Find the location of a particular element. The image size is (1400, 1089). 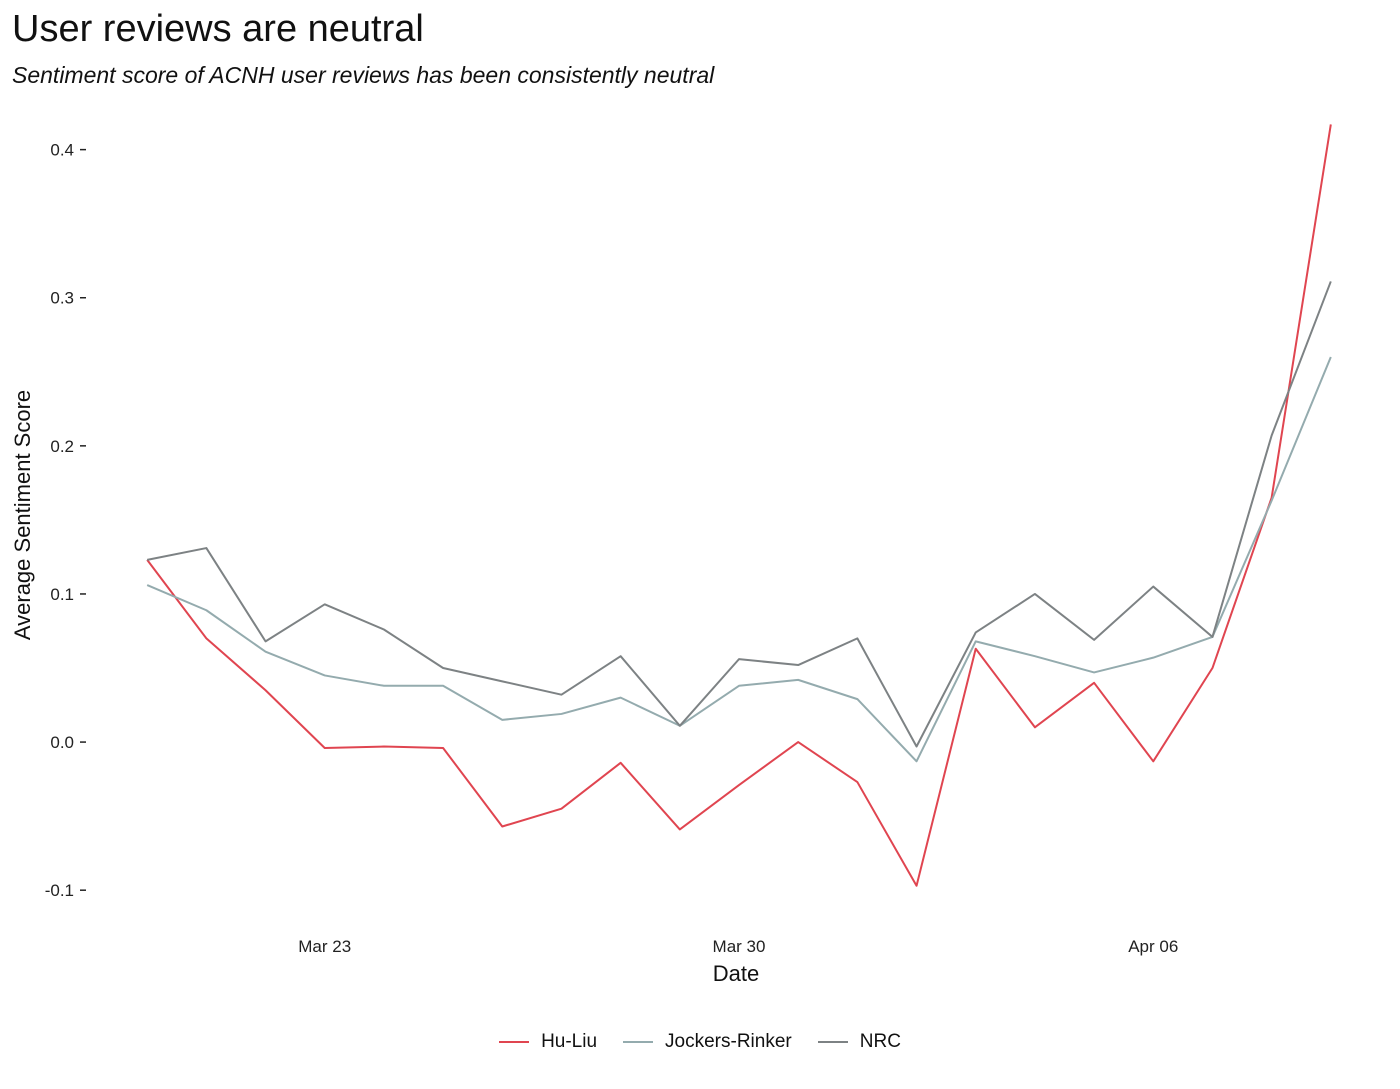

legend-label: Hu-Liu is located at coordinates (569, 1041).